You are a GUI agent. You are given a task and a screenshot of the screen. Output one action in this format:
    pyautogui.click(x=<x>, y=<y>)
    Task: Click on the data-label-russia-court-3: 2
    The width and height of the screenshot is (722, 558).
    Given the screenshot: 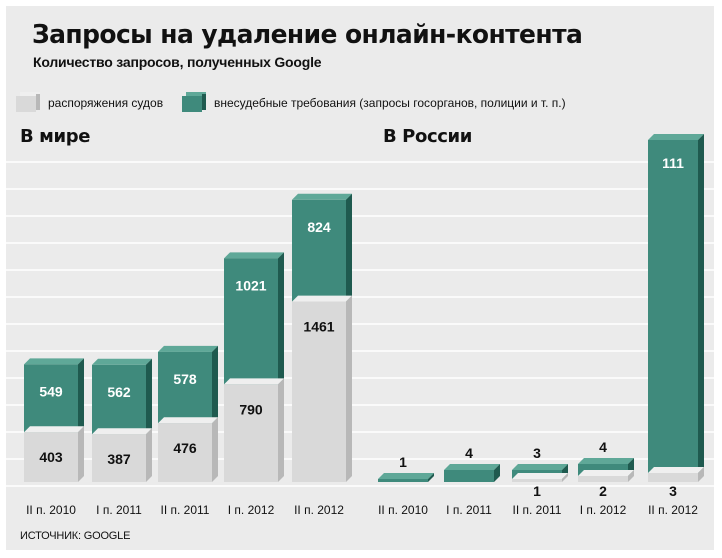 What is the action you would take?
    pyautogui.click(x=603, y=491)
    